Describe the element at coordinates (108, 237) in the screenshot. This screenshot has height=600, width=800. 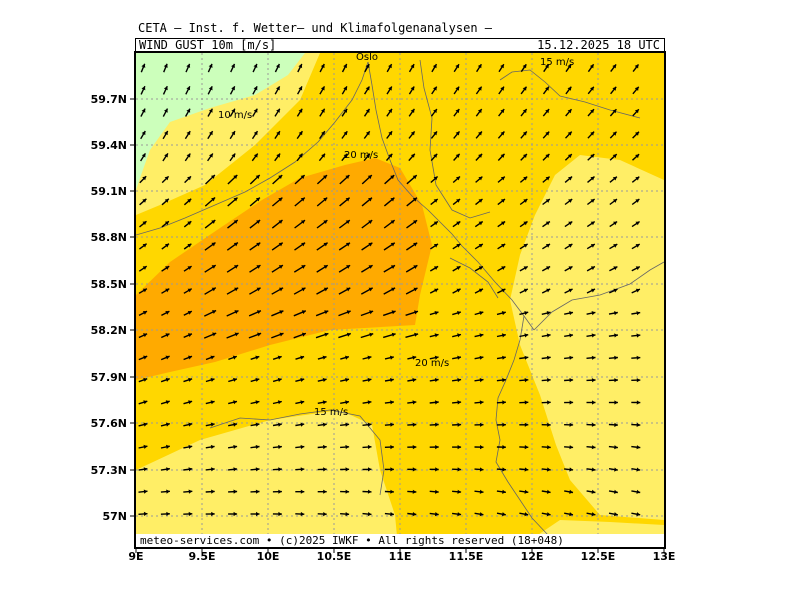
I see `lat-label: 58.8N` at that location.